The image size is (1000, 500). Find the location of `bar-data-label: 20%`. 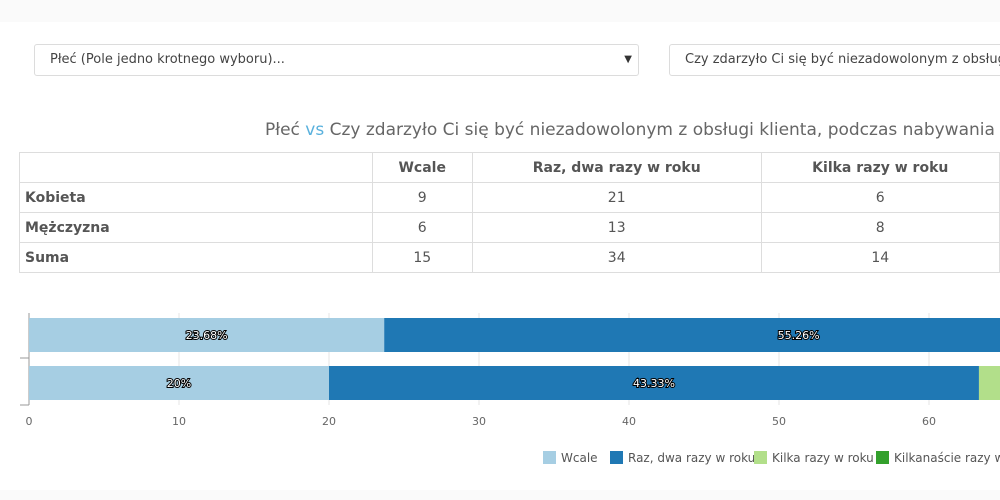

bar-data-label: 20% is located at coordinates (179, 383).